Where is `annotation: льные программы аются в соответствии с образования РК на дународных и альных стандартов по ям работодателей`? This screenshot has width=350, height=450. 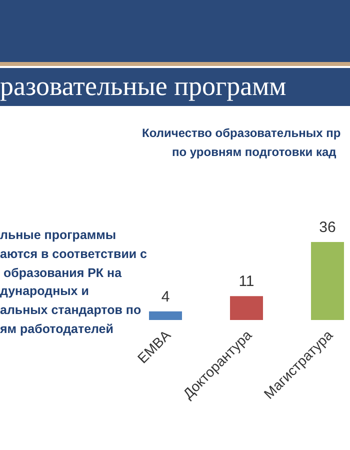 annotation: льные программы аются в соответствии с образования РК на дународных и альных стандартов по ям работодателей is located at coordinates (73, 281).